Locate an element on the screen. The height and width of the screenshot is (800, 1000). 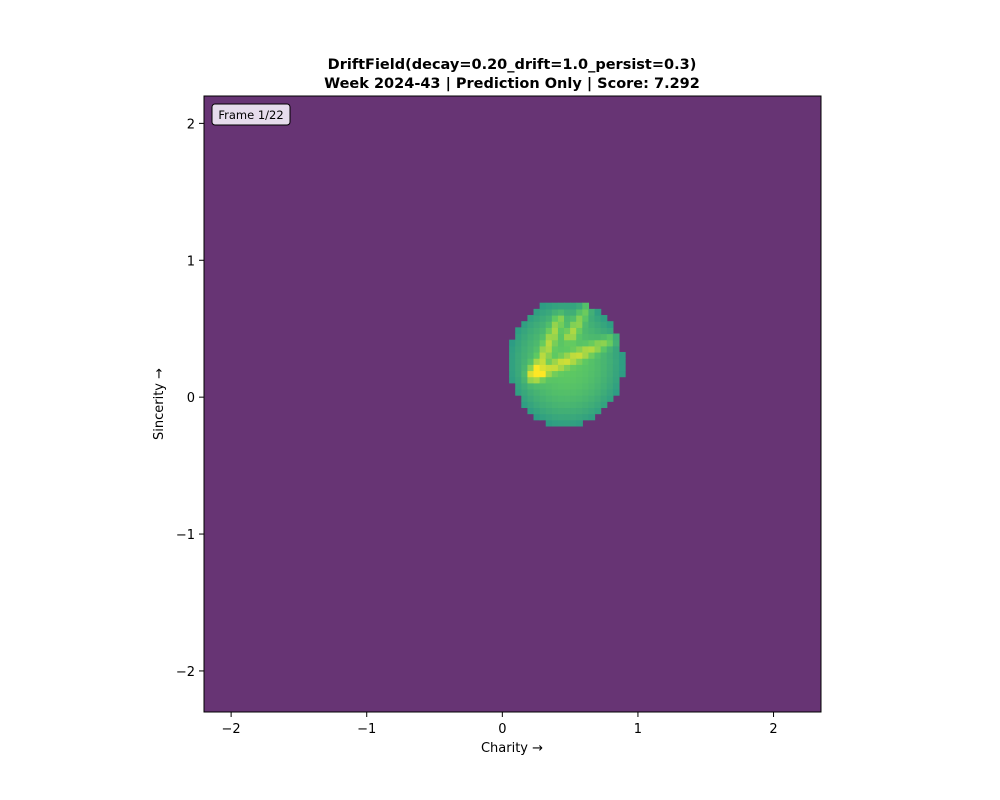
y-tick-label: 2 is located at coordinates (191, 124).